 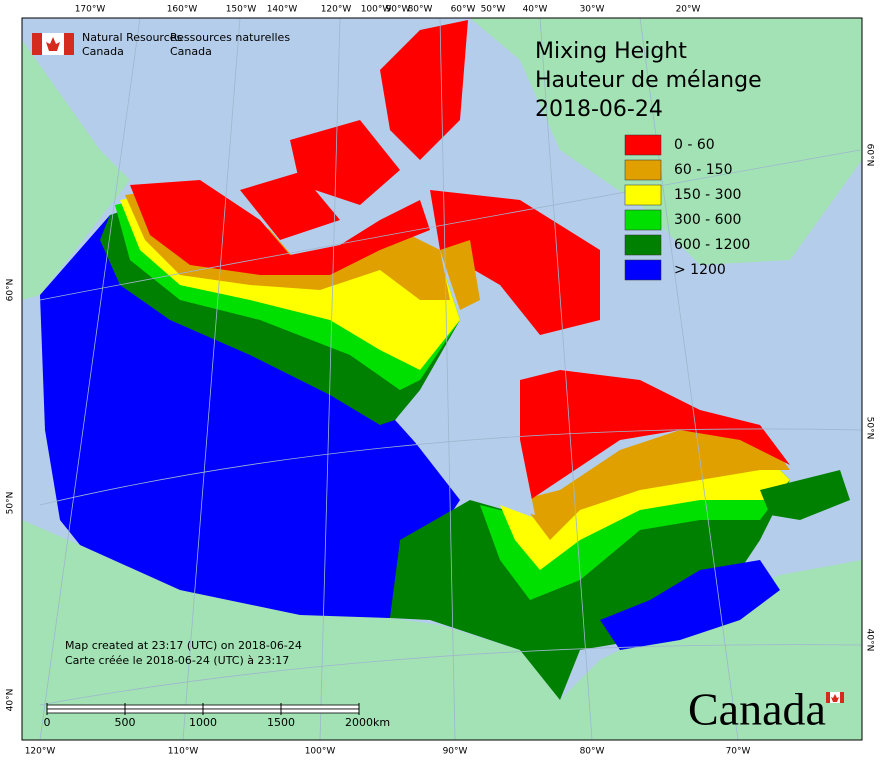 I want to click on longitude-label: 150°W, so click(x=241, y=10).